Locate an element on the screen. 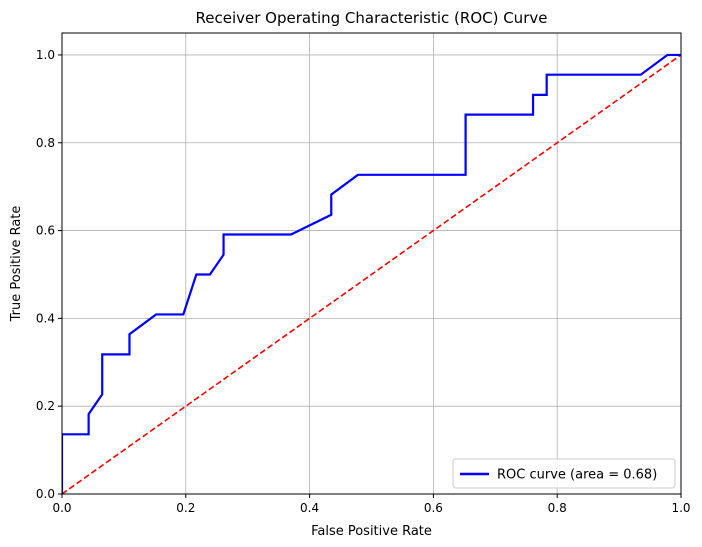 The image size is (702, 547). legend-box is located at coordinates (564, 473).